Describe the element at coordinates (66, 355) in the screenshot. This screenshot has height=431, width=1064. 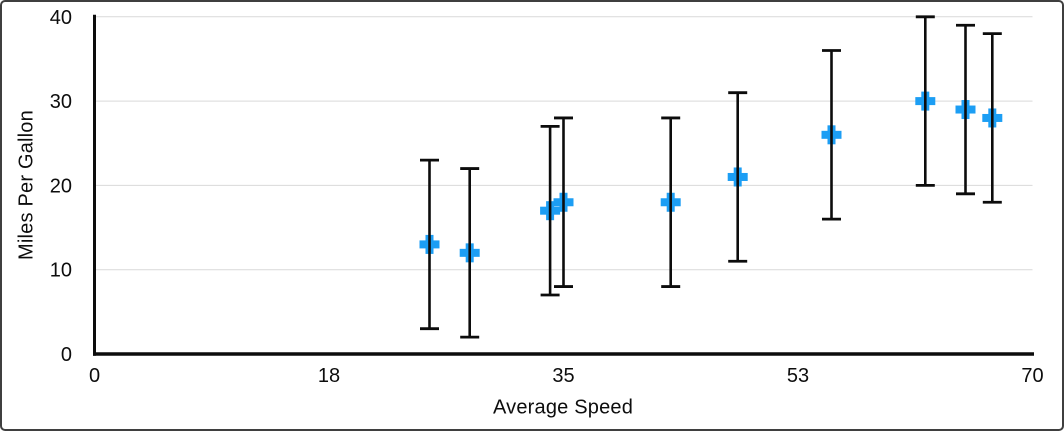
I see `y-tick-label: 0` at that location.